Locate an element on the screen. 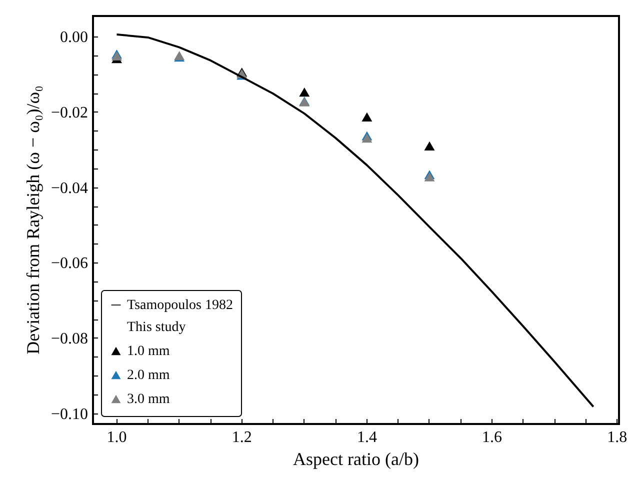 This screenshot has height=479, width=628. x-axis-title: Aspect ratio (a/b) is located at coordinates (356, 459).